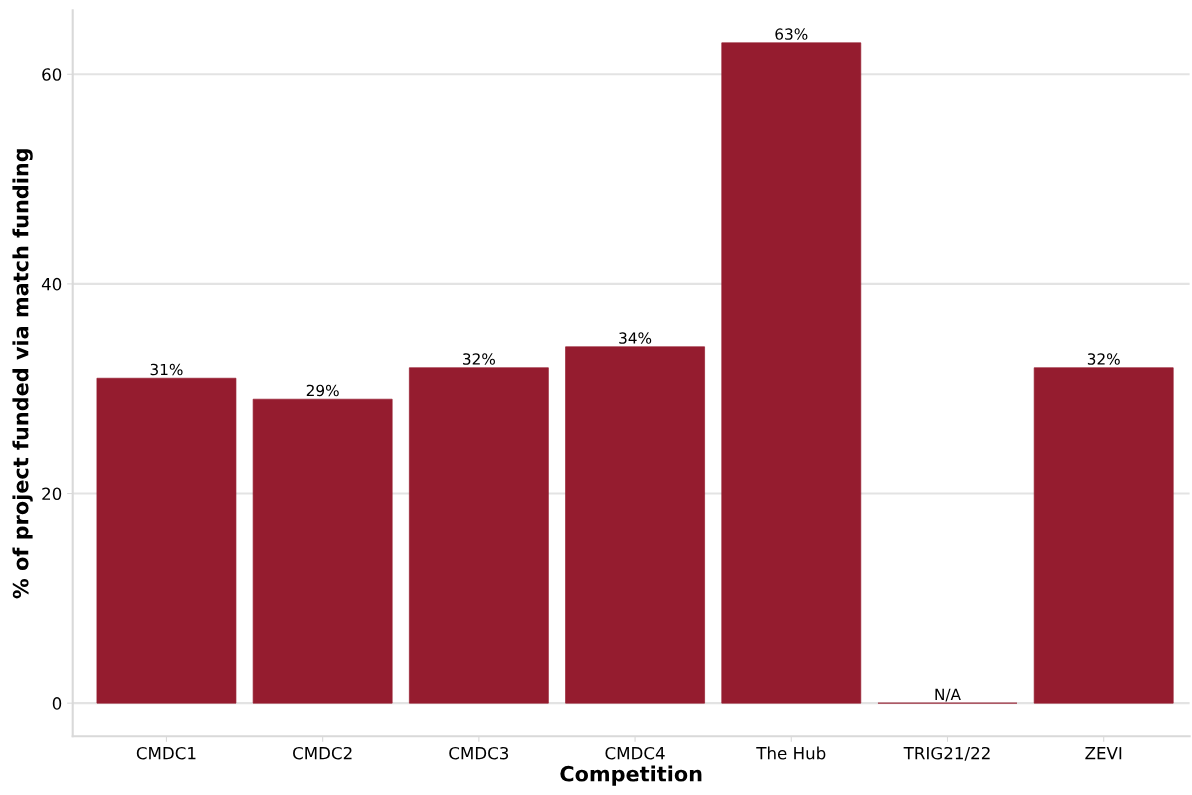  I want to click on y-axis-title: % of project funded via match funding, so click(22, 374).